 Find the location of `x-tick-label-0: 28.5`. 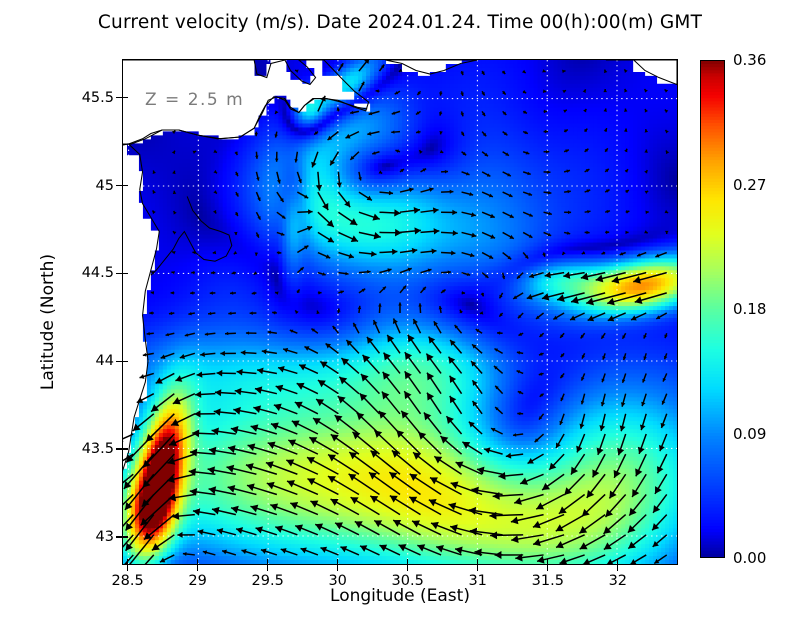

x-tick-label-0: 28.5 is located at coordinates (127, 581).